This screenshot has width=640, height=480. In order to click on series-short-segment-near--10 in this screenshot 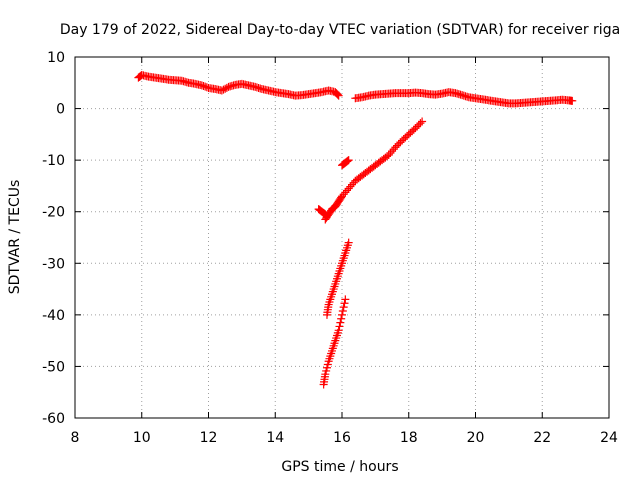, I will do `click(345, 163)`.